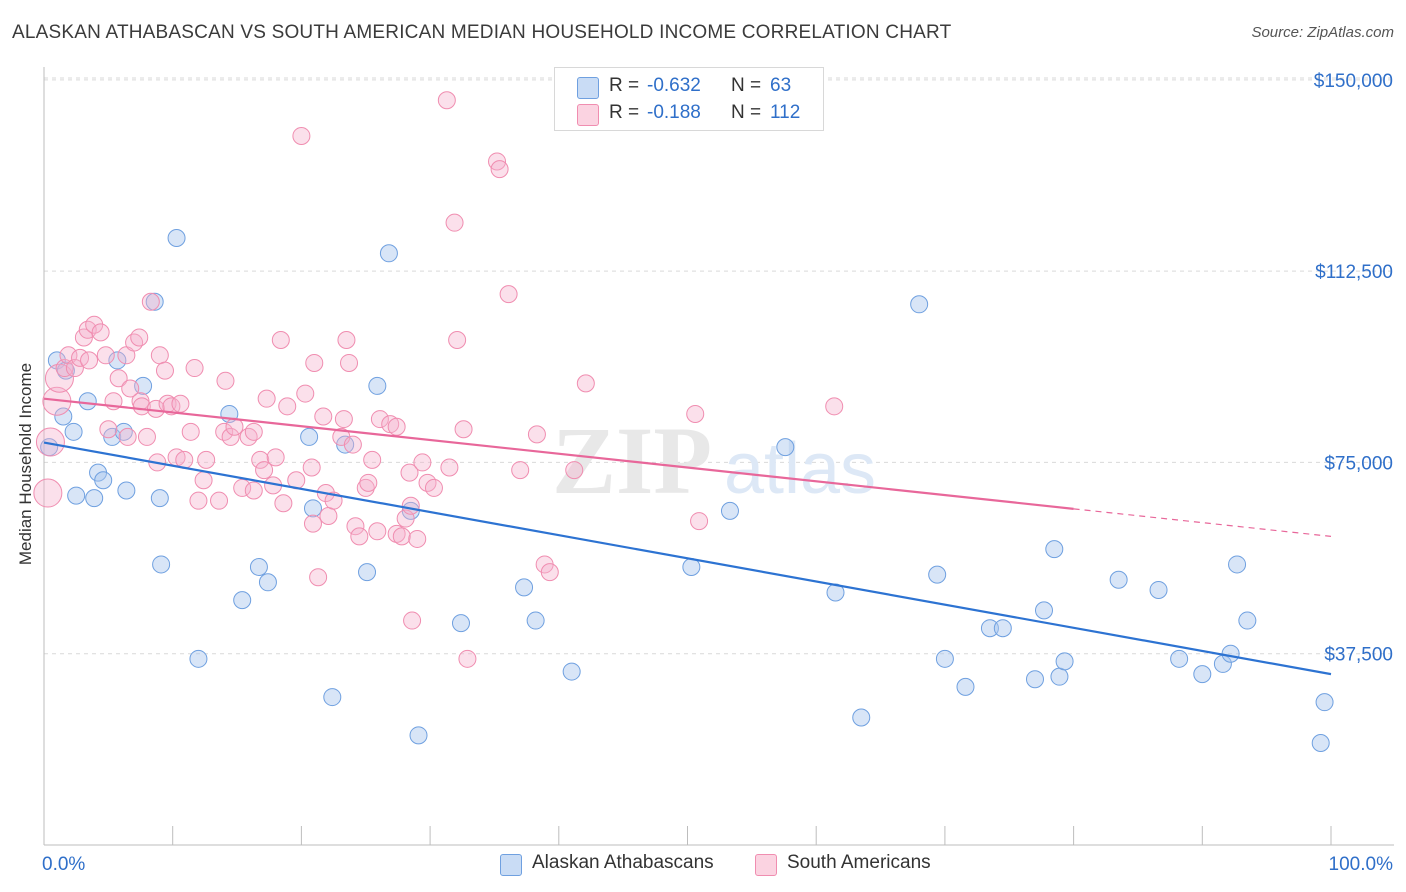 This screenshot has width=1406, height=892. What do you see at coordinates (859, 862) in the screenshot?
I see `legend-label: South Americans` at bounding box center [859, 862].